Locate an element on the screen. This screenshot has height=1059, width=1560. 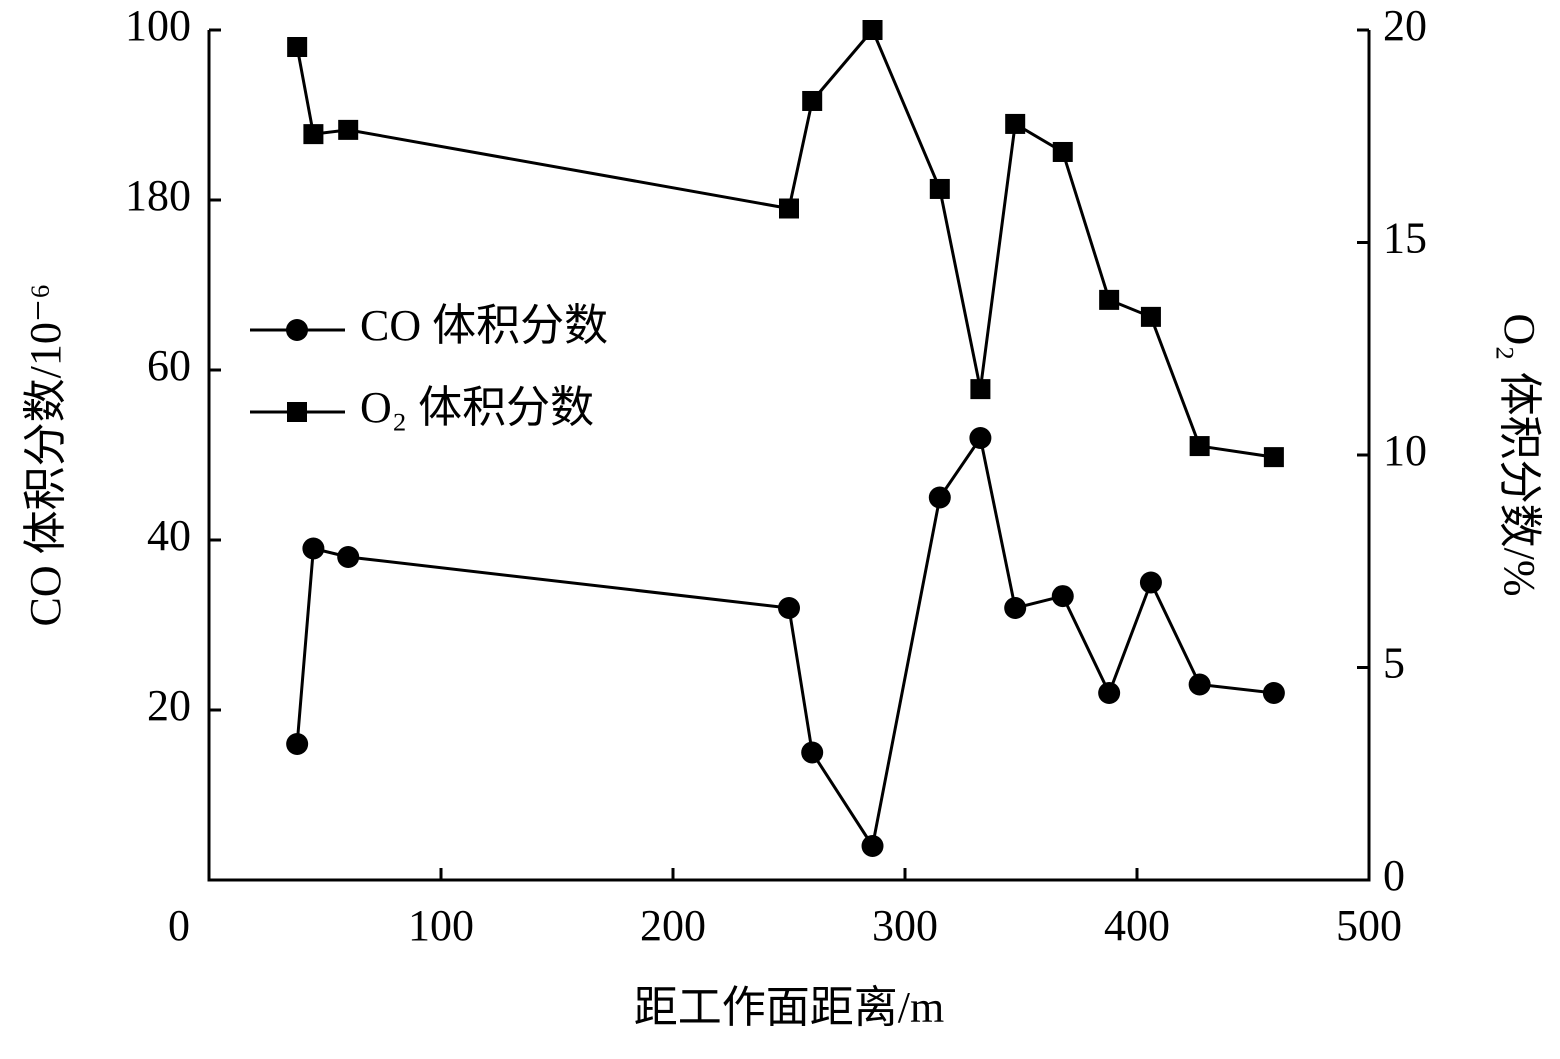
y2-tick-label: 10 is located at coordinates (1405, 450).